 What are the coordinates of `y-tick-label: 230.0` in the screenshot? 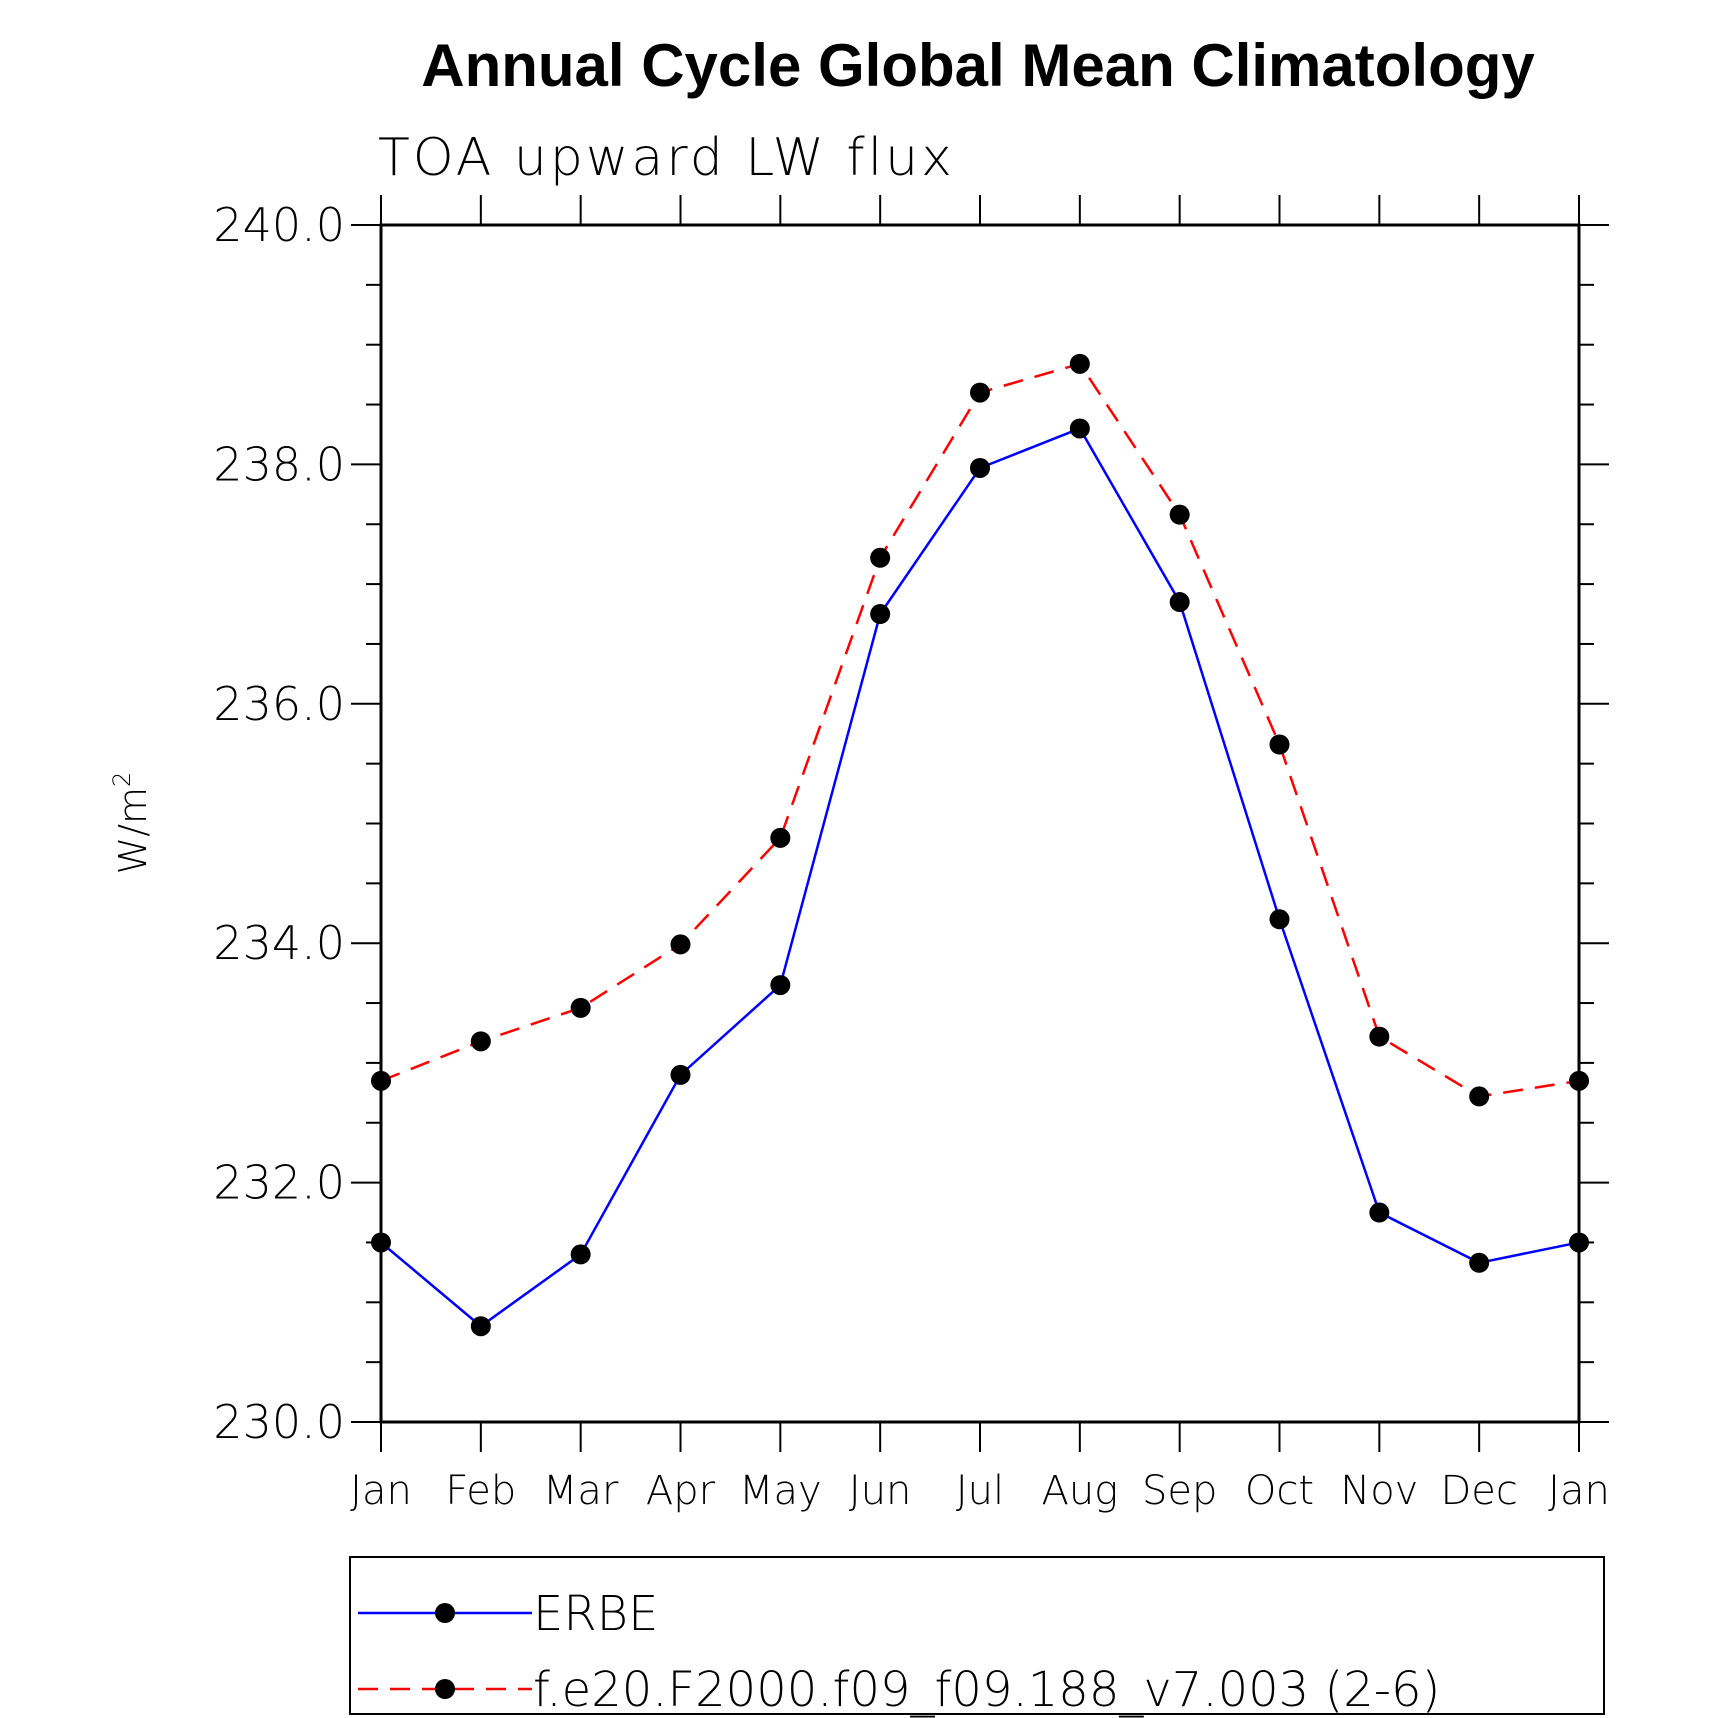 It's located at (279, 1422).